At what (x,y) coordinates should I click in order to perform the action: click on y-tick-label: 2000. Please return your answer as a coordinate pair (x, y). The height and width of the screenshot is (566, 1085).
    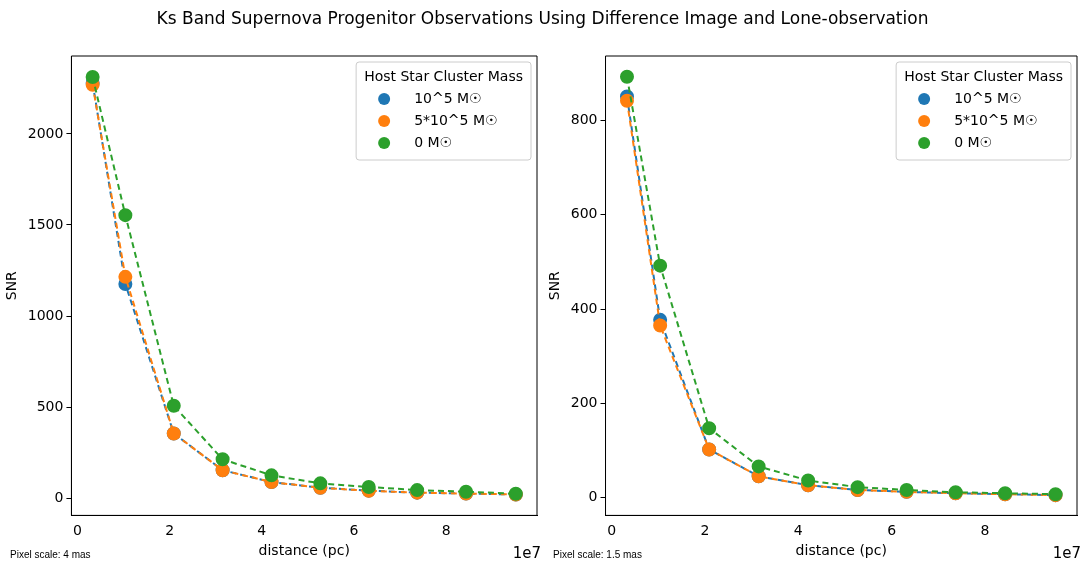
    Looking at the image, I should click on (45, 132).